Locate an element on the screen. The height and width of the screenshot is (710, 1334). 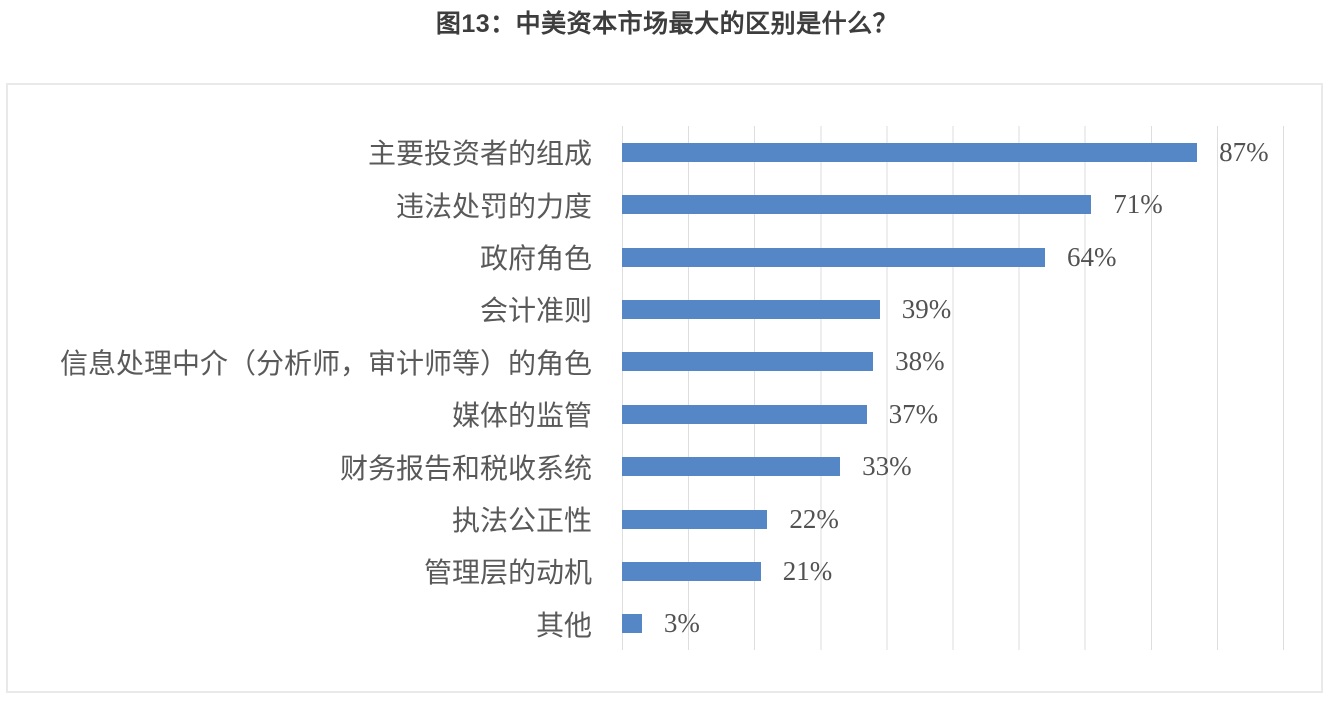
category-label: 会计准则 is located at coordinates (535, 312).